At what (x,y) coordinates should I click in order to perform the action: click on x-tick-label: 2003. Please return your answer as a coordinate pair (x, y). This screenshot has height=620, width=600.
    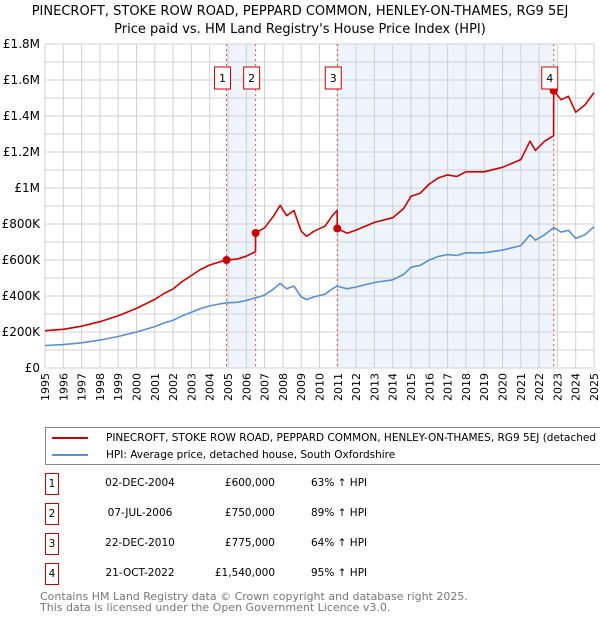
    Looking at the image, I should click on (191, 387).